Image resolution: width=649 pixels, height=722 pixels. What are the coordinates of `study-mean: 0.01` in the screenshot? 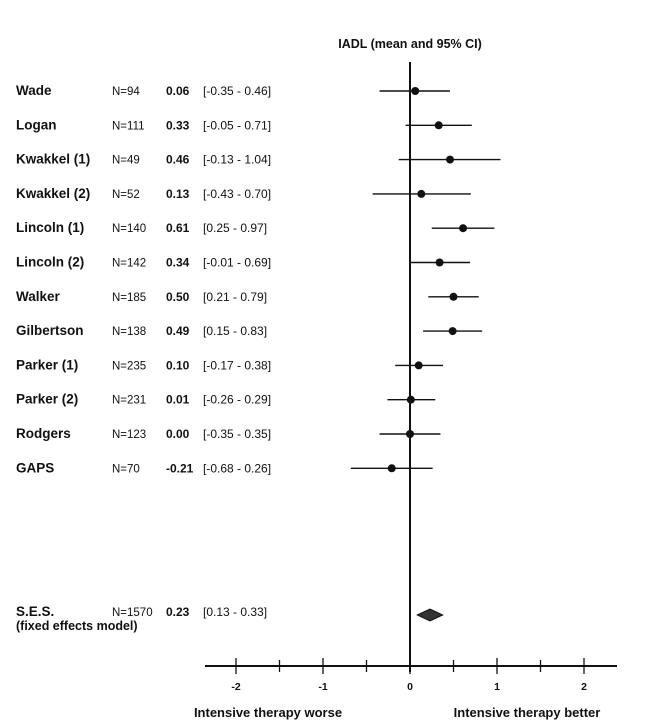 It's located at (178, 400).